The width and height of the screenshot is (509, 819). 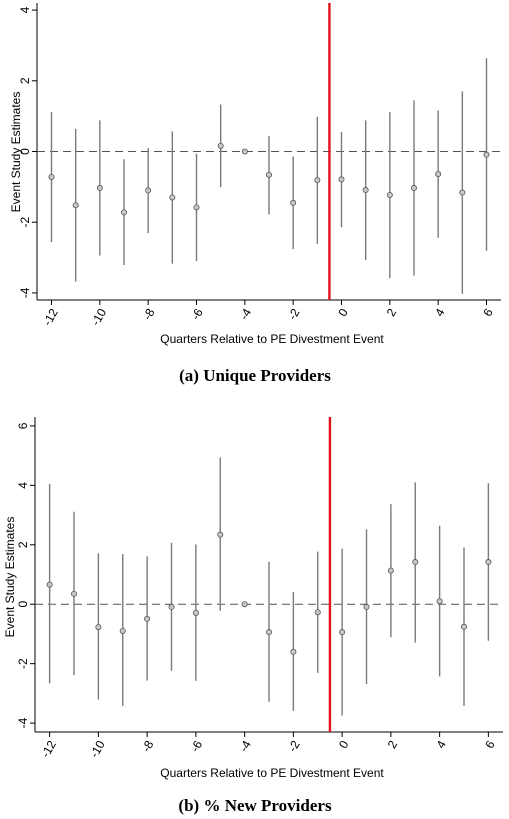 What do you see at coordinates (246, 314) in the screenshot?
I see `x-tick-label-a: -4` at bounding box center [246, 314].